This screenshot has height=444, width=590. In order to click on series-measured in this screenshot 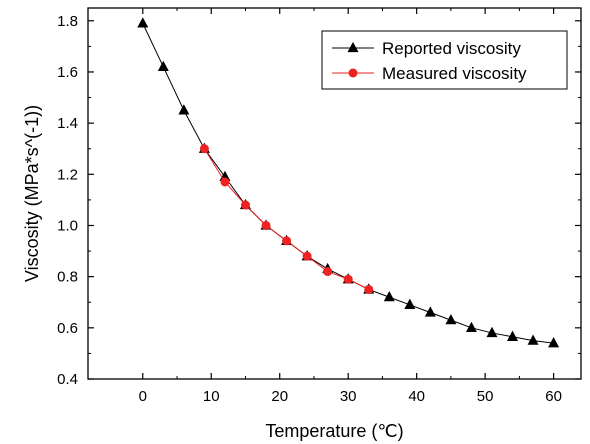, I will do `click(286, 219)`.